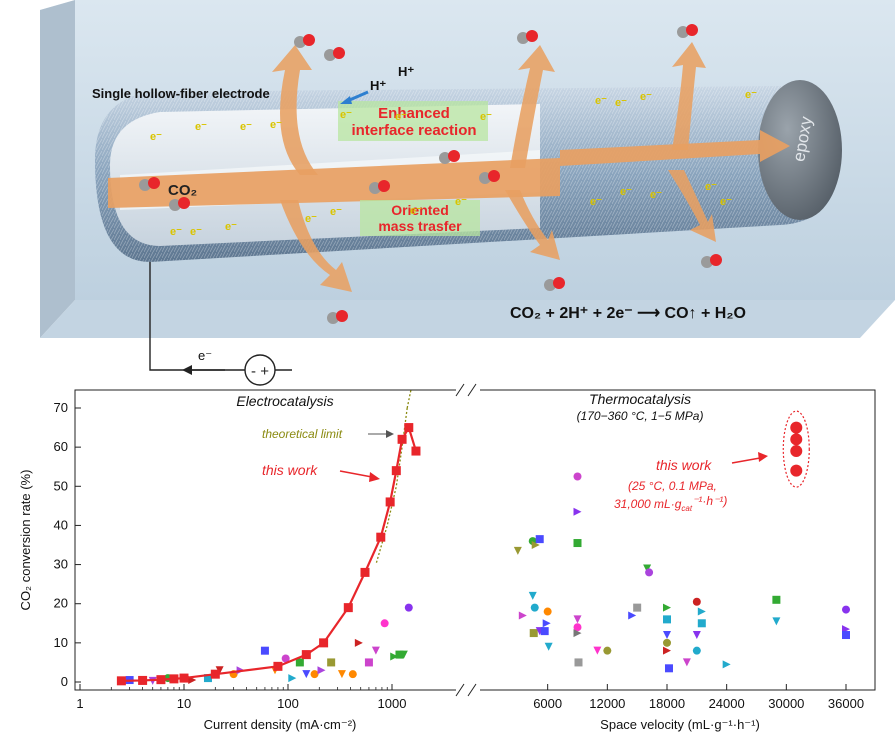  What do you see at coordinates (420, 226) in the screenshot?
I see `mass-label-line2: mass trasfer` at bounding box center [420, 226].